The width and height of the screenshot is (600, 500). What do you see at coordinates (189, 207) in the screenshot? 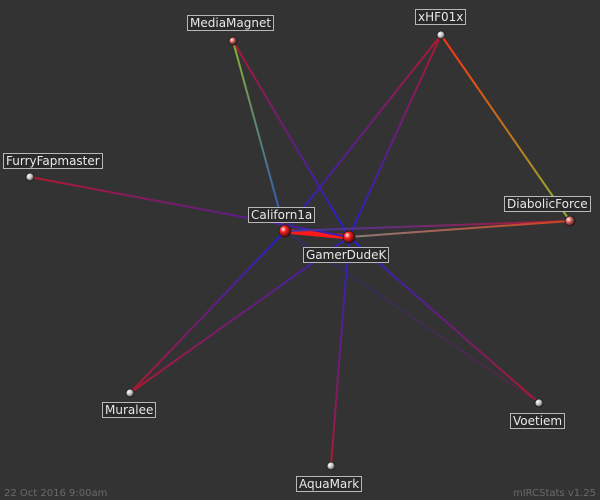
I see `edge-furryfapmaster-gamerdudek` at bounding box center [189, 207].